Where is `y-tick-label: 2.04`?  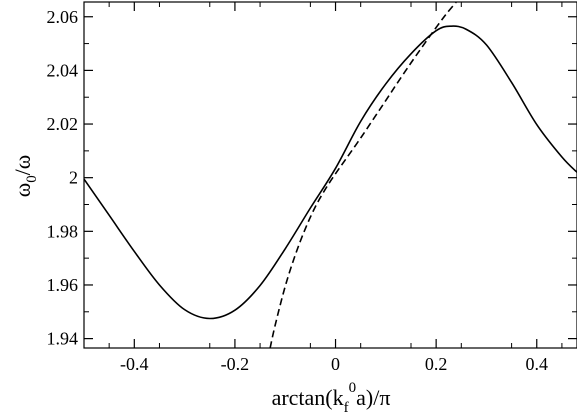
y-tick-label: 2.04 is located at coordinates (63, 70).